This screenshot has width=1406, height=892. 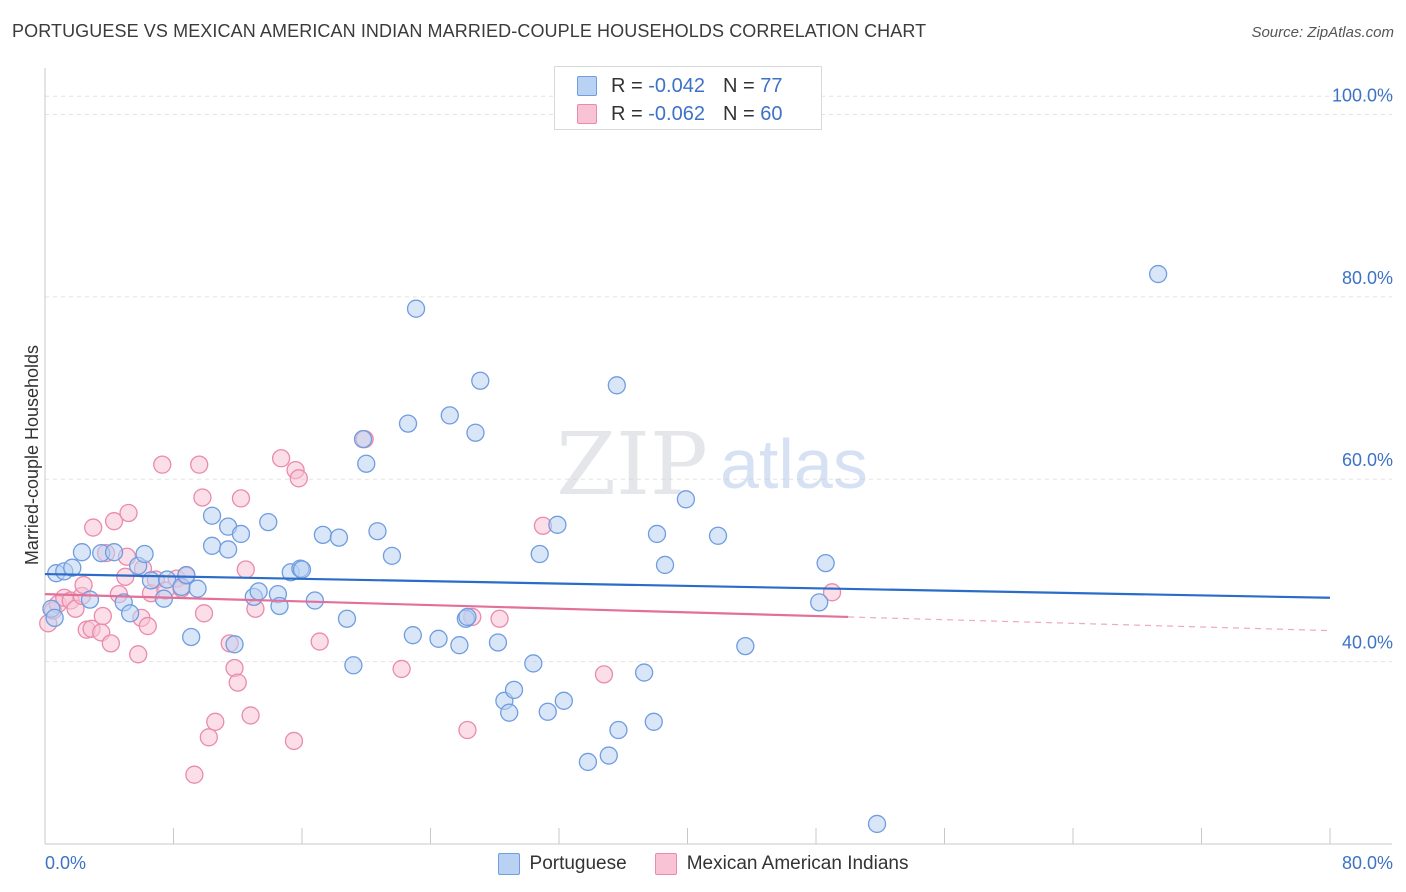 What do you see at coordinates (65, 863) in the screenshot?
I see `x-tick-label: 0.0%` at bounding box center [65, 863].